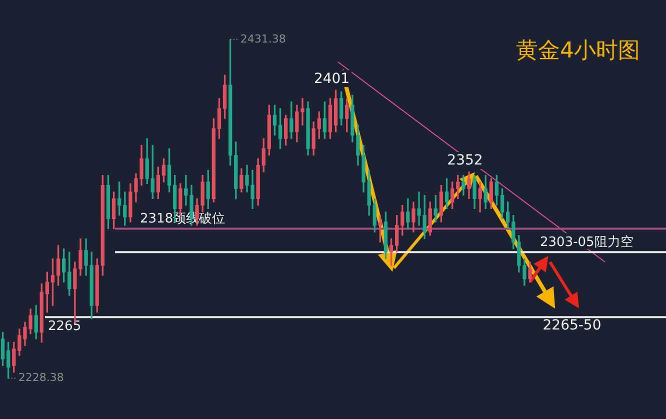 This screenshot has width=666, height=419. Describe the element at coordinates (263, 39) in the screenshot. I see `annotation: 2431.38` at that location.